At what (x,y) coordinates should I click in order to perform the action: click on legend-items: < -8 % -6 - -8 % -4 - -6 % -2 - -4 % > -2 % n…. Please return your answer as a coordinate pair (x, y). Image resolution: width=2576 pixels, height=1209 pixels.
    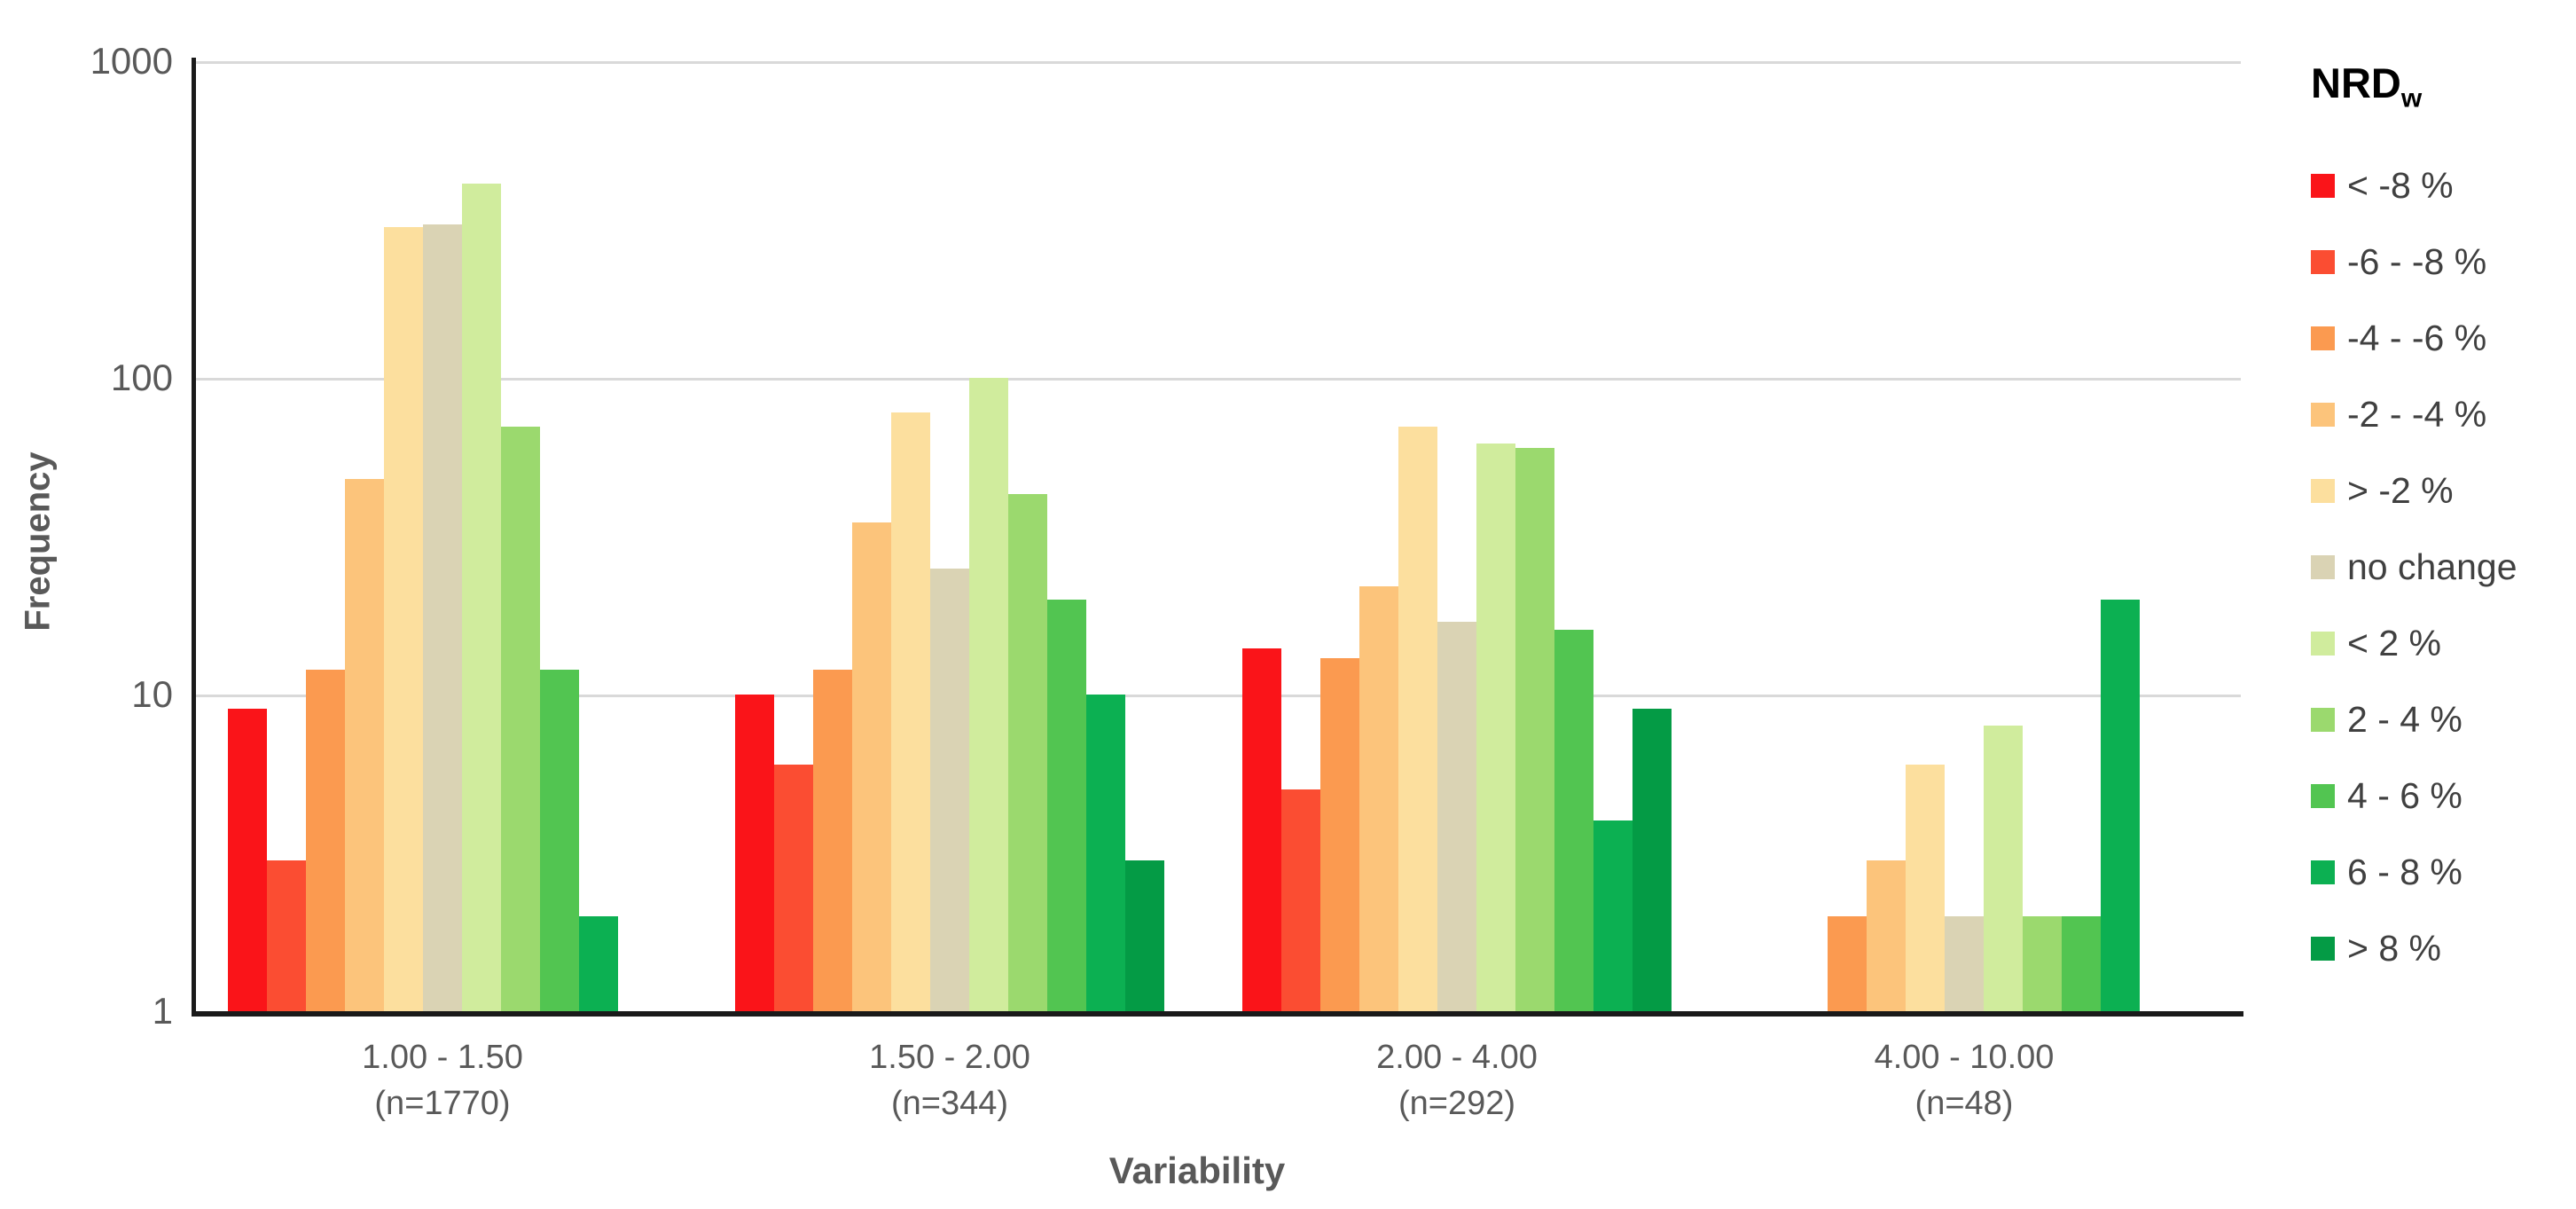
    Looking at the image, I should click on (2443, 567).